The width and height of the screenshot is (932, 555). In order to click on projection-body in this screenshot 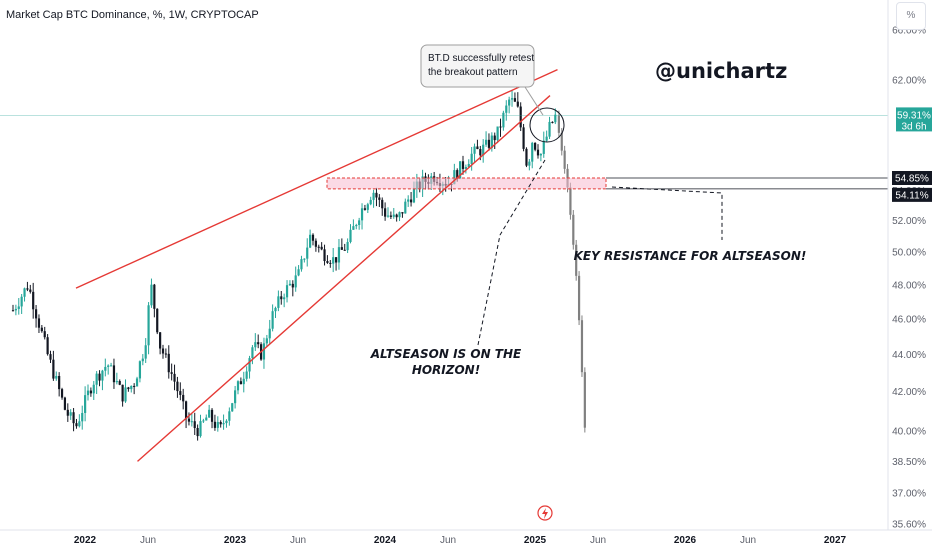, I will do `click(570, 201)`.